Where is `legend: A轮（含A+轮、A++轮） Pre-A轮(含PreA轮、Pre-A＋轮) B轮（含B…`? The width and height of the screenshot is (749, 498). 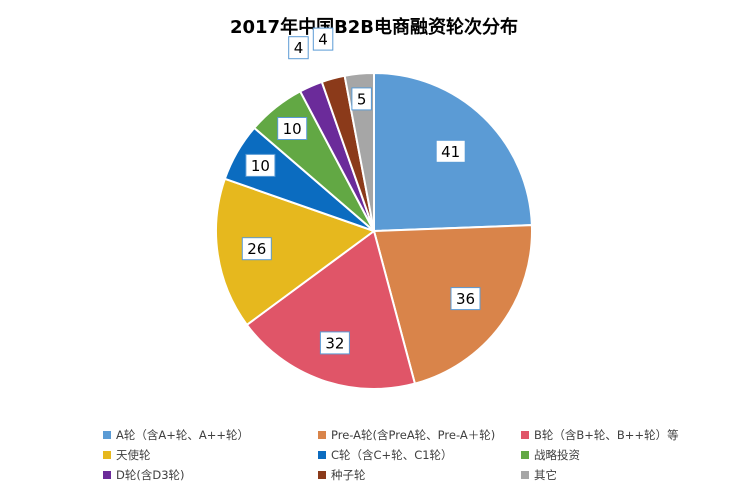 legend: A轮（含A+轮、A++轮） Pre-A轮(含PreA轮、Pre-A＋轮) B轮（含B… is located at coordinates (391, 455).